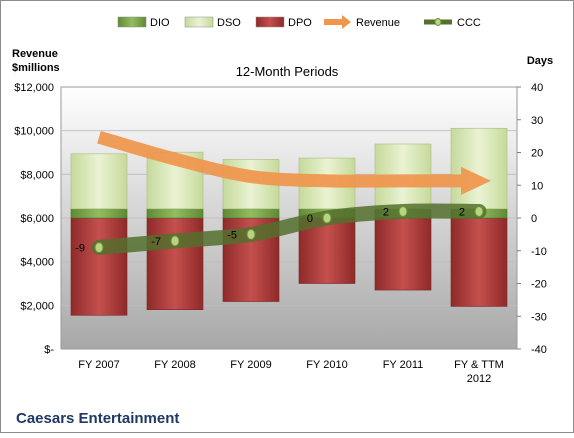 The image size is (574, 438). I want to click on right-tick-label: 0, so click(534, 219).